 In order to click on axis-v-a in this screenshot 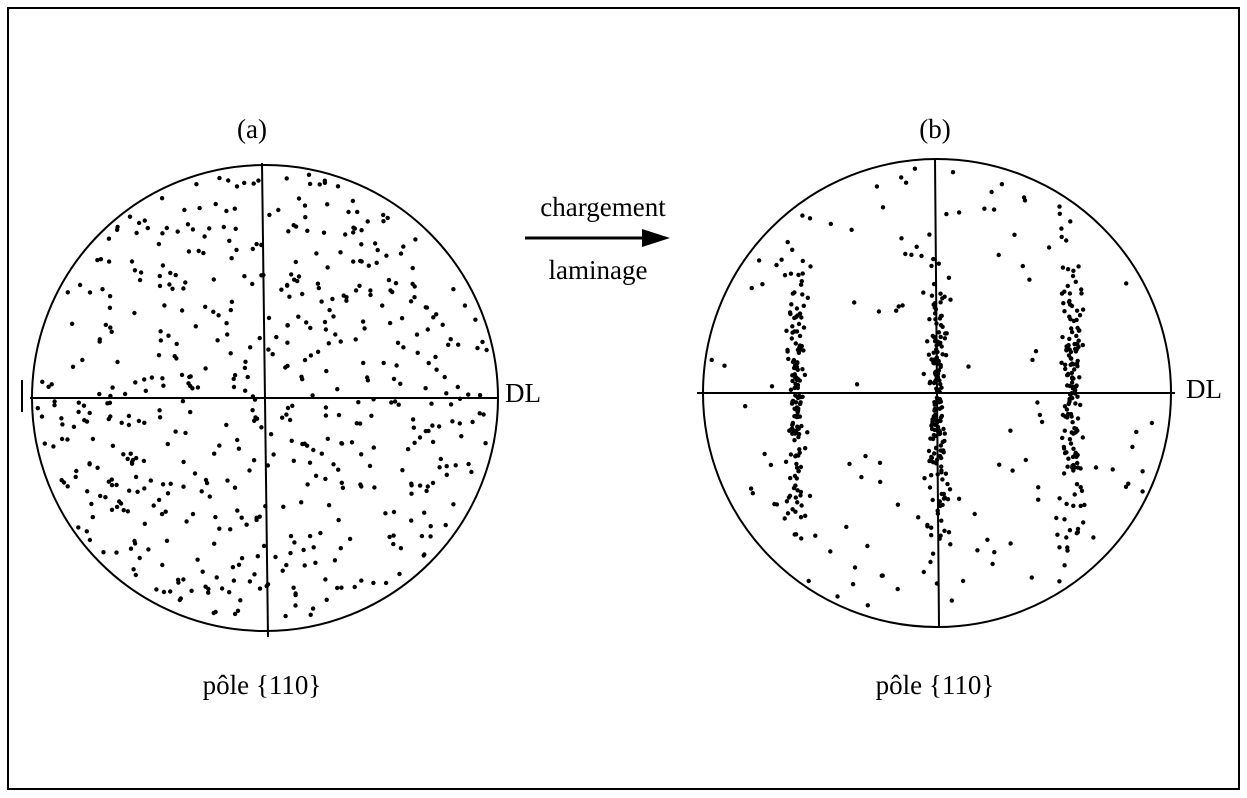, I will do `click(265, 400)`.